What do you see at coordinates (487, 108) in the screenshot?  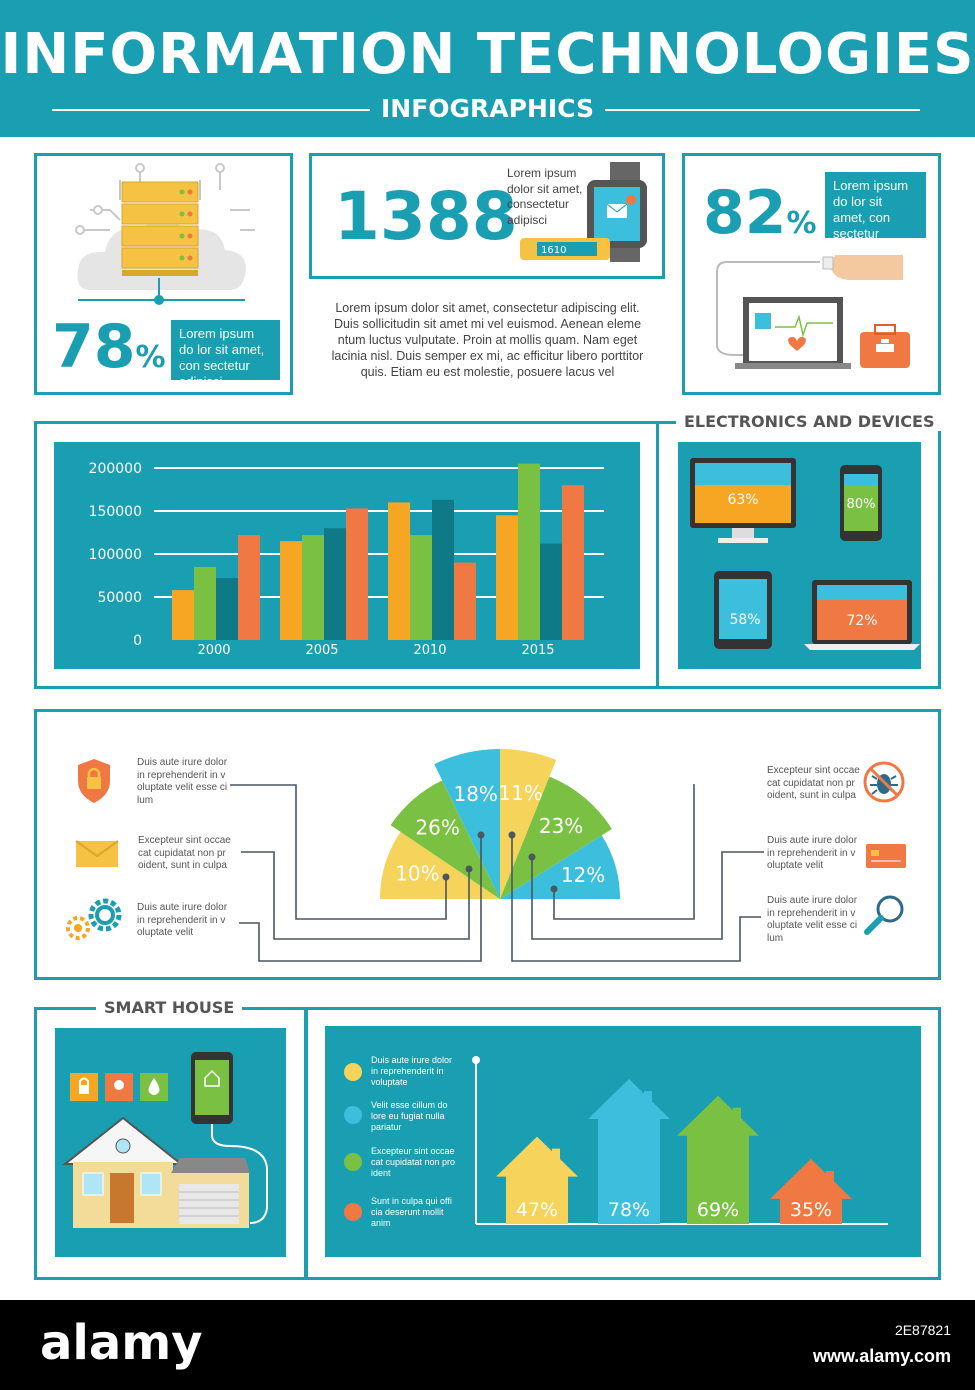 I see `page-subtitle: INFOGRAPHICS` at bounding box center [487, 108].